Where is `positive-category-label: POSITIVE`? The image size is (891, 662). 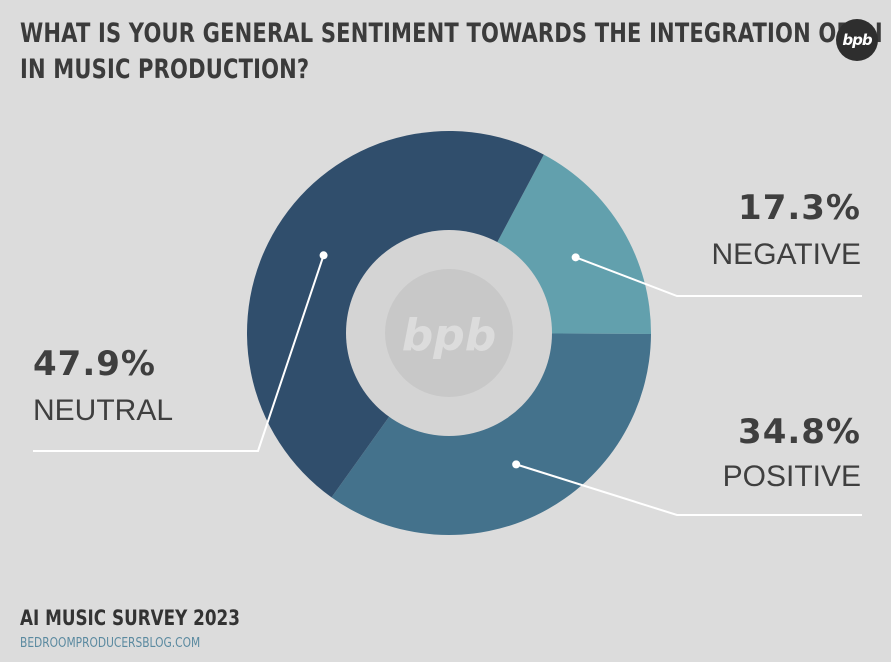 positive-category-label: POSITIVE is located at coordinates (791, 476).